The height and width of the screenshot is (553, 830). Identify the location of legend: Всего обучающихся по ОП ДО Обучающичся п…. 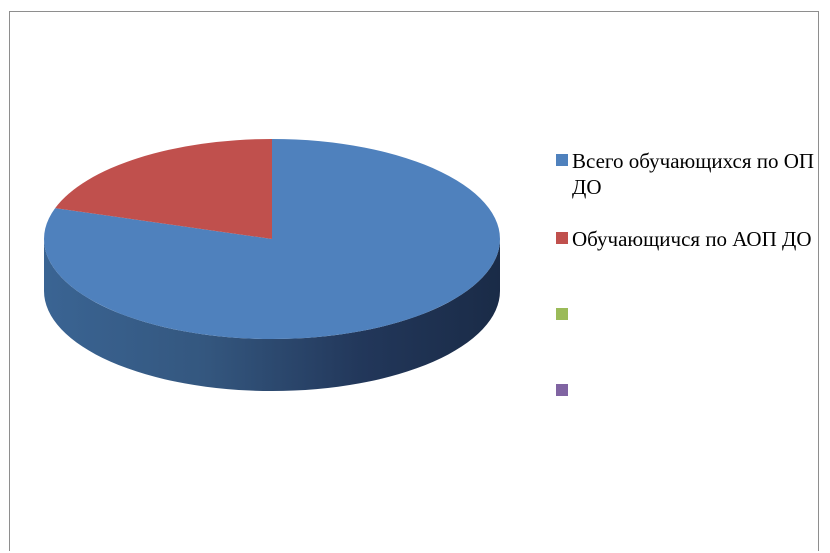
(688, 276).